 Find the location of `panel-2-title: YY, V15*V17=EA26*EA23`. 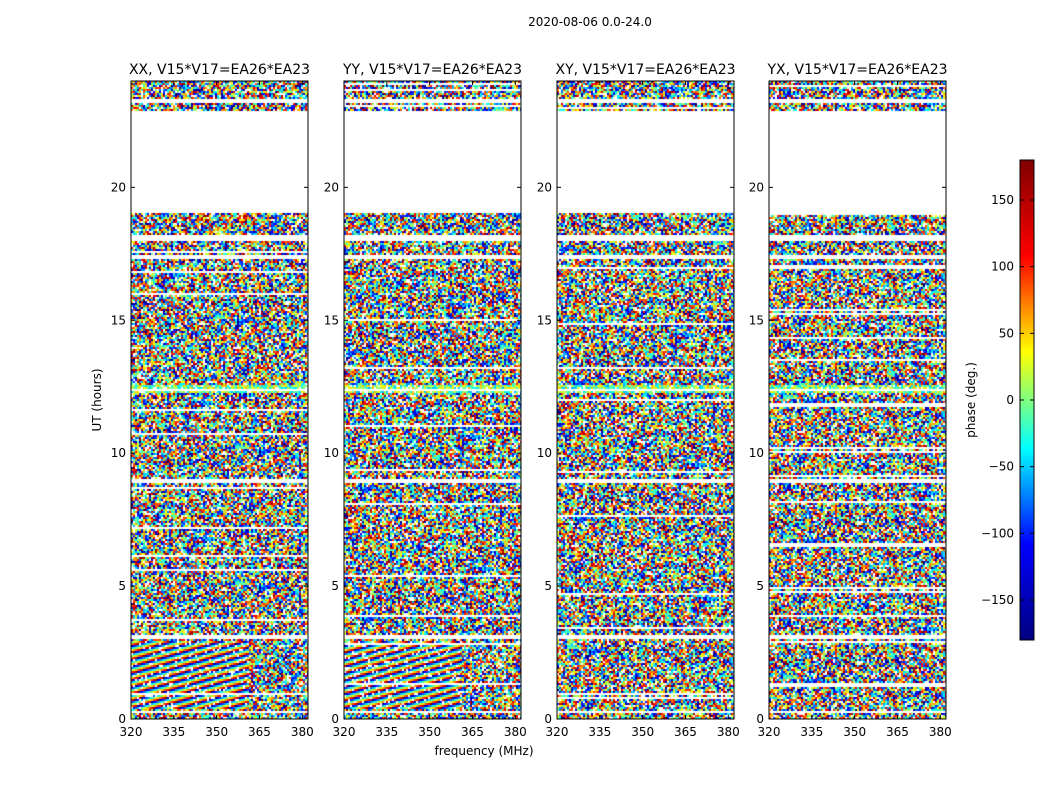

panel-2-title: YY, V15*V17=EA26*EA23 is located at coordinates (432, 70).